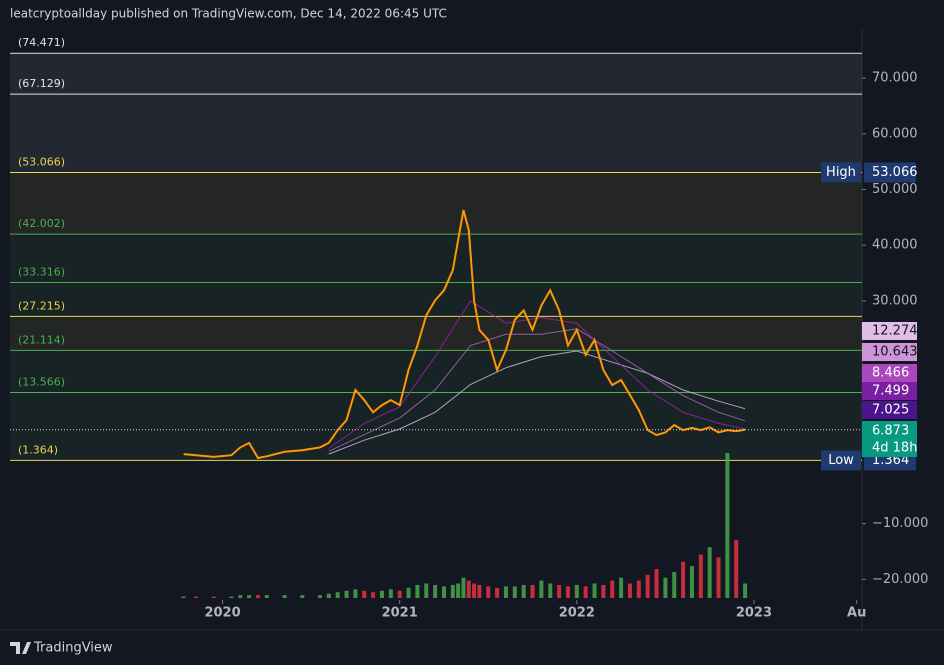  I want to click on x-tick-label: Au, so click(856, 613).